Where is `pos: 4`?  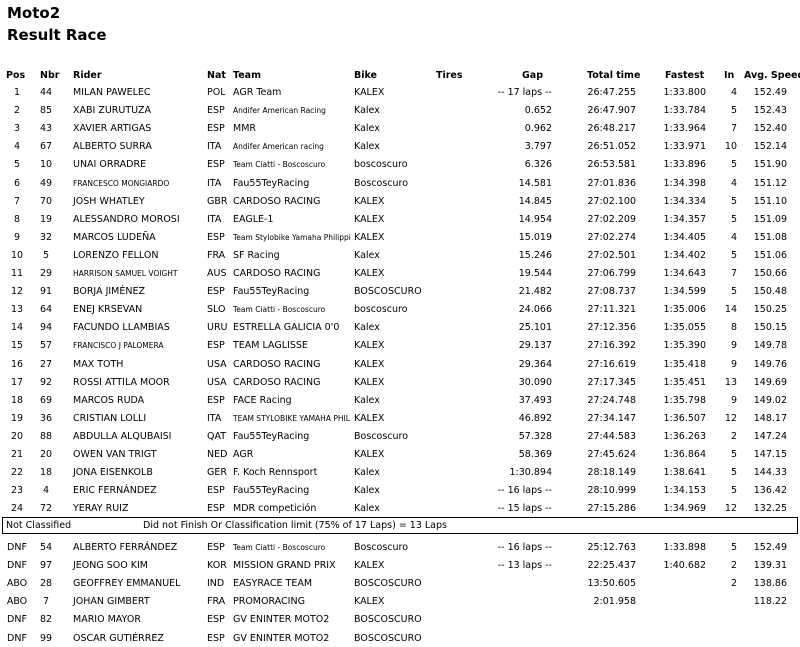
pos: 4 is located at coordinates (17, 147).